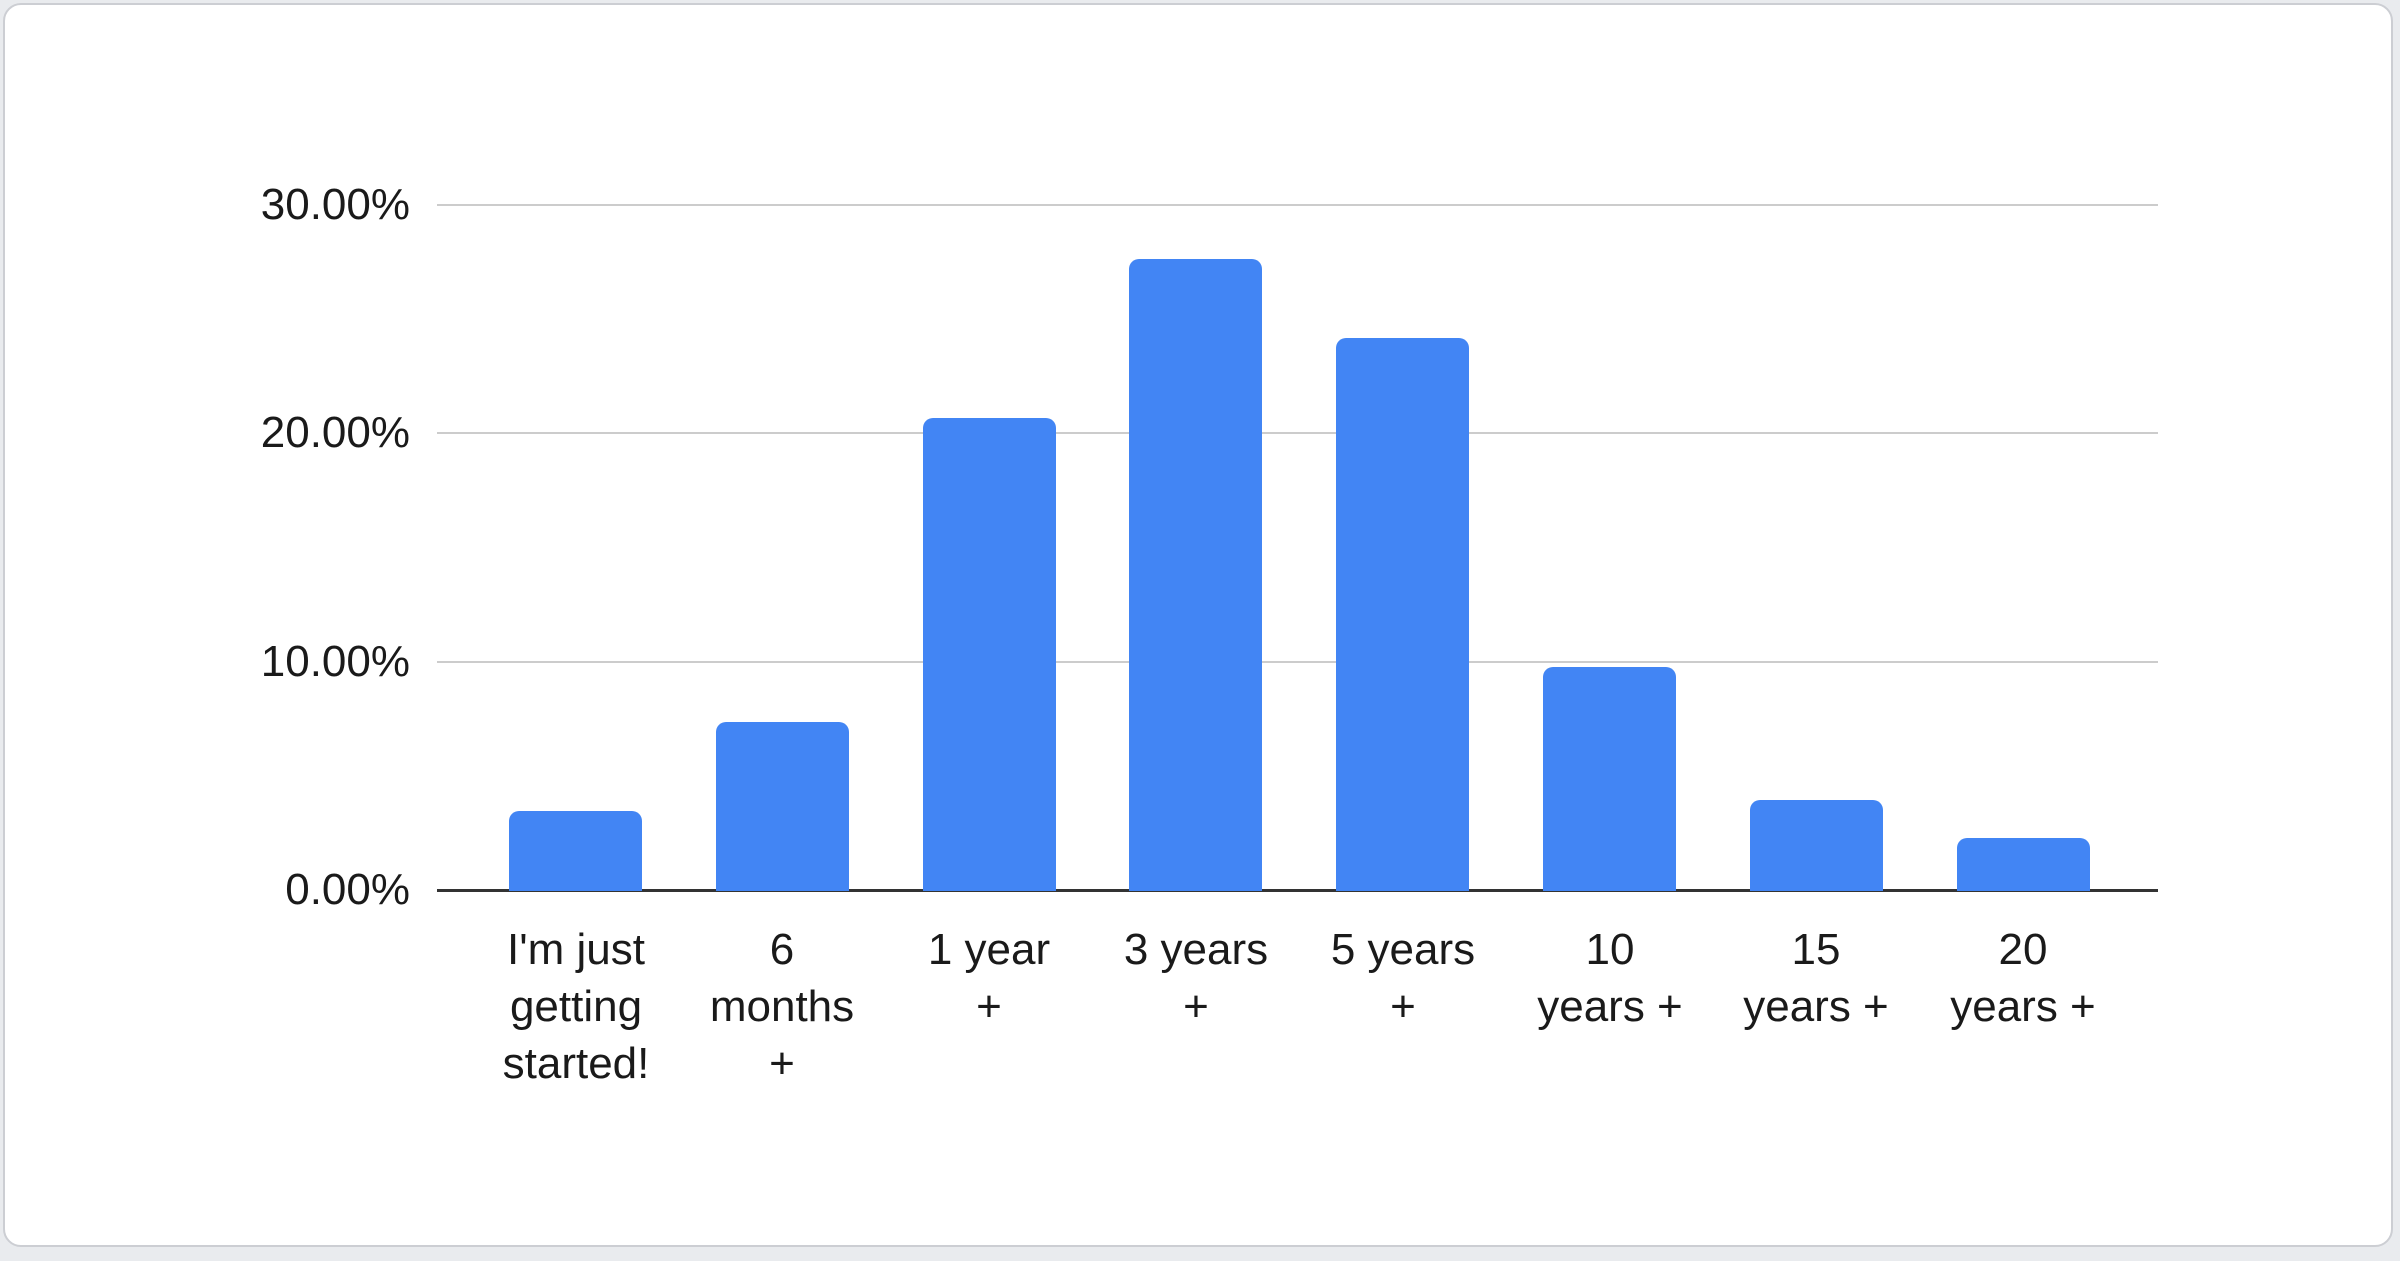  I want to click on x-axis-category-label: 20 years +, so click(2023, 978).